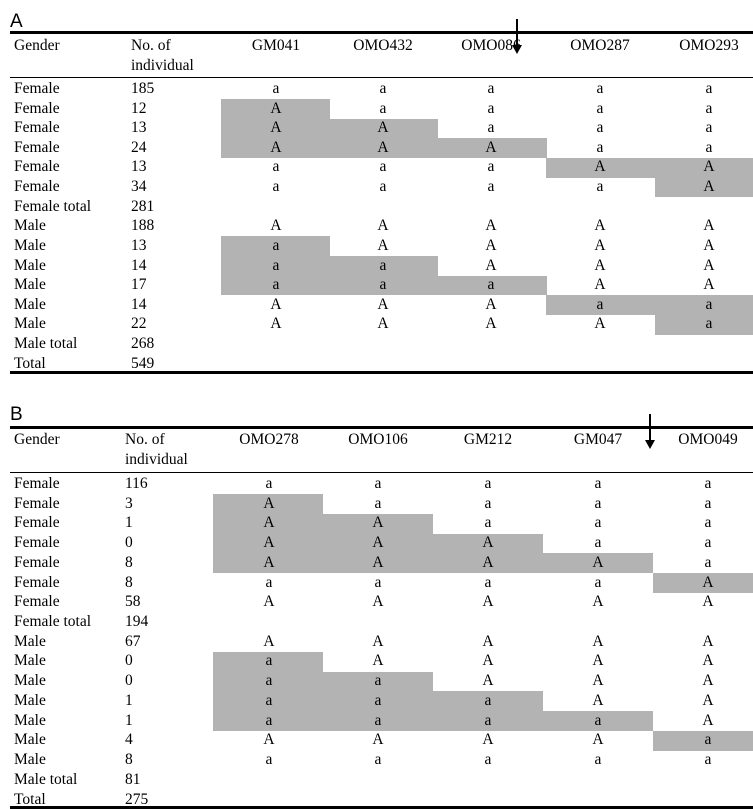 This screenshot has height=809, width=753. Describe the element at coordinates (139, 187) in the screenshot. I see `count-cell: 34` at that location.